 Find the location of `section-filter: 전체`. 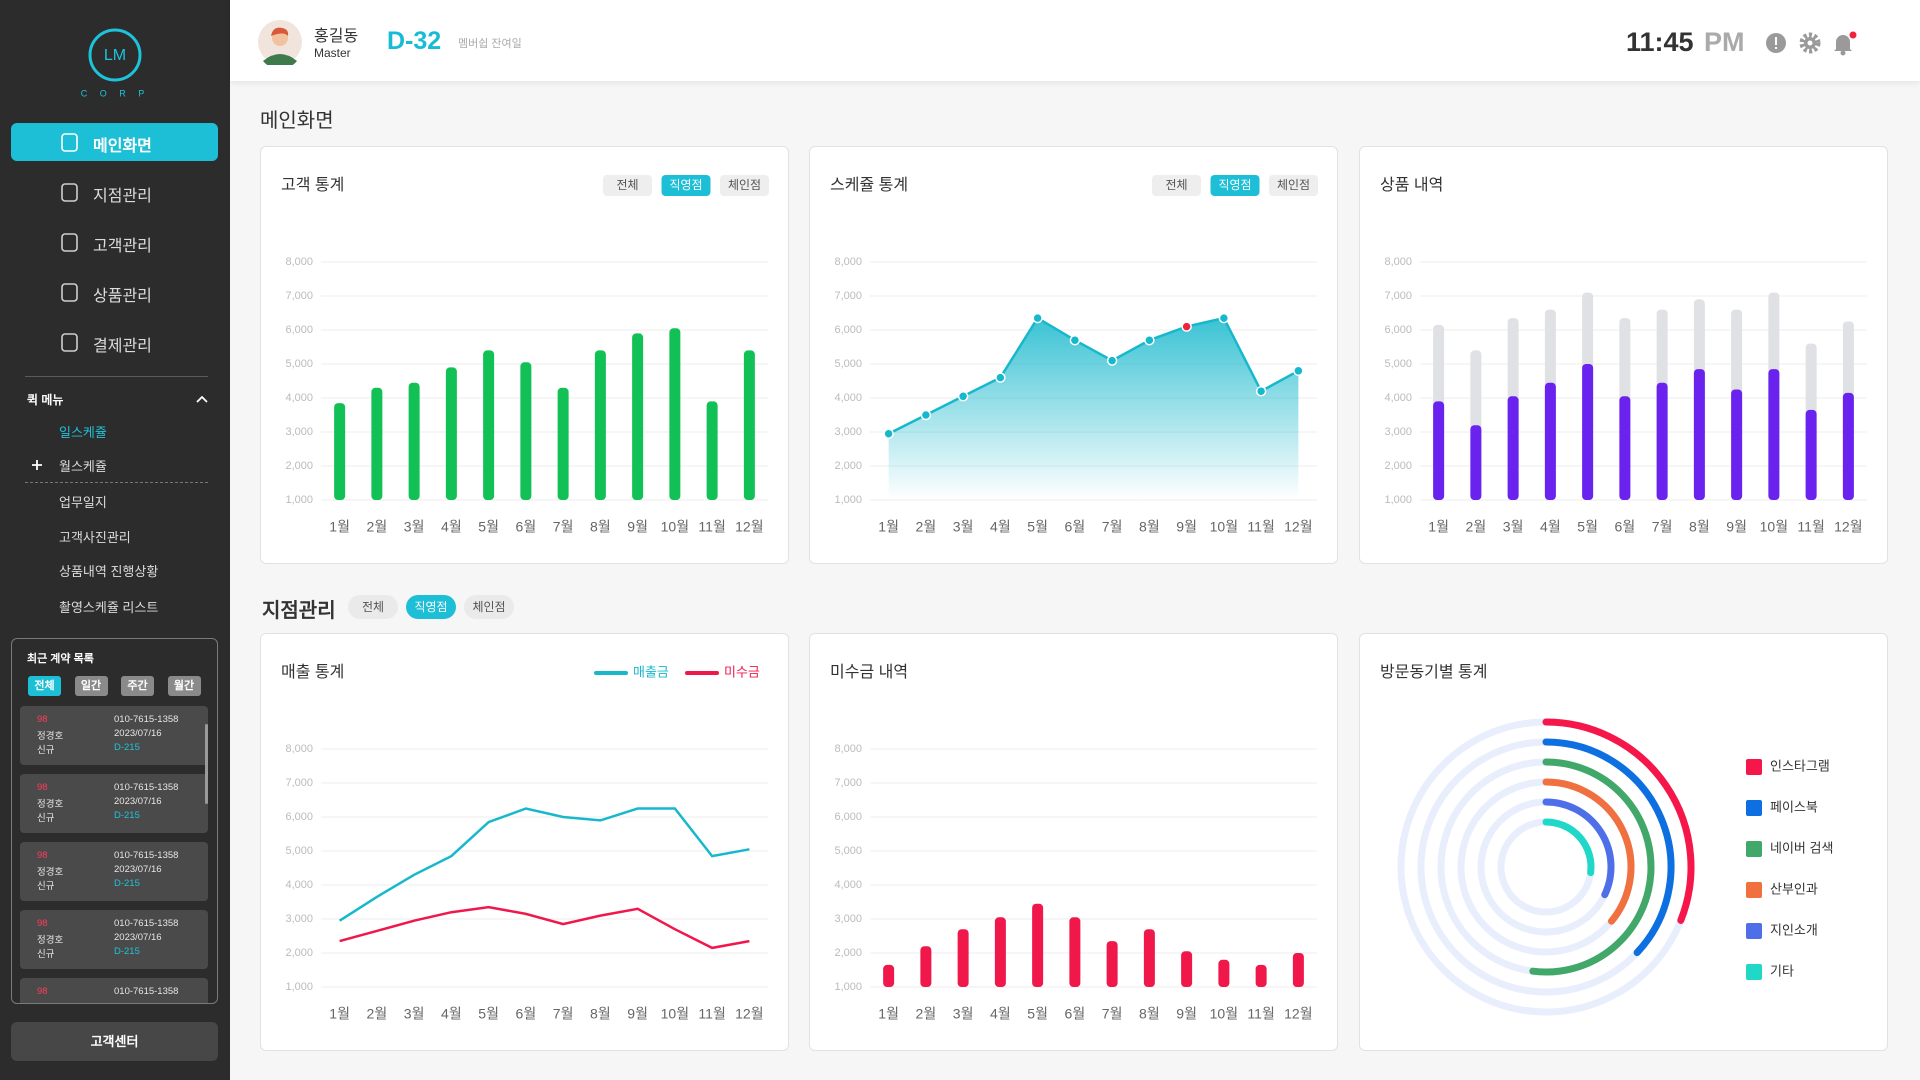

section-filter: 전체 is located at coordinates (373, 607).